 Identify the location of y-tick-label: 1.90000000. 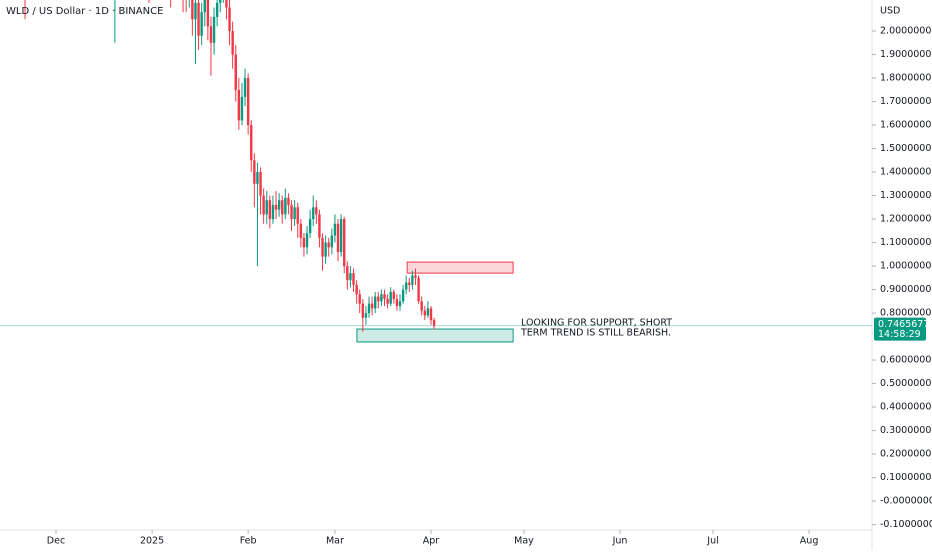
(906, 54).